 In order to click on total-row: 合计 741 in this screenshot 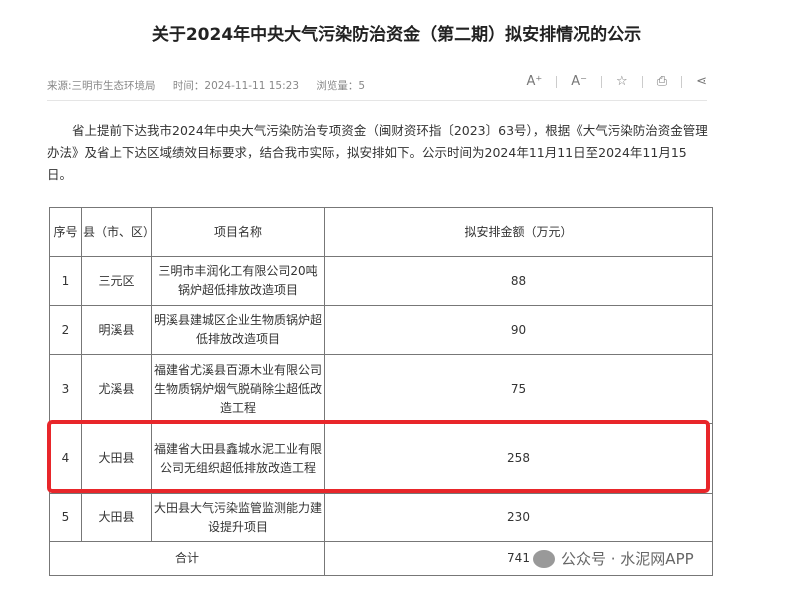, I will do `click(381, 558)`.